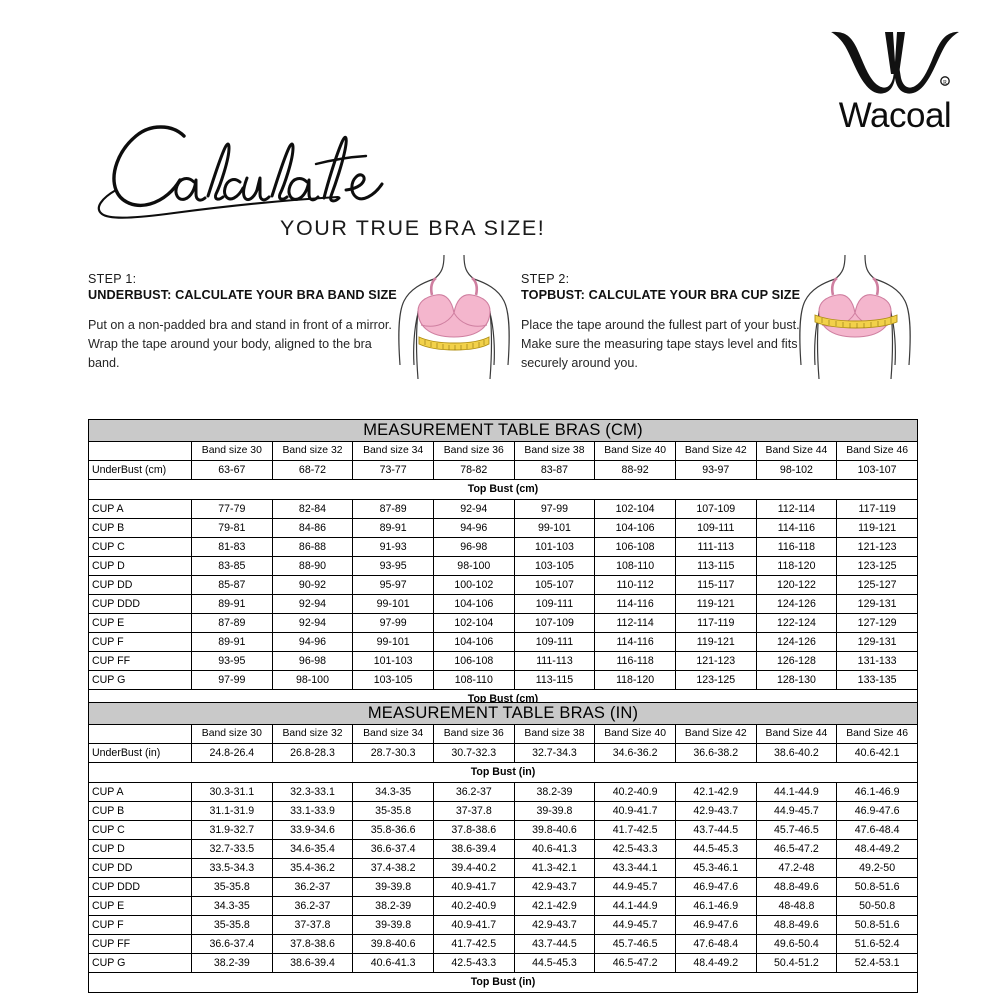 This screenshot has width=1000, height=1000. Describe the element at coordinates (312, 546) in the screenshot. I see `cup-value: 86-88` at that location.